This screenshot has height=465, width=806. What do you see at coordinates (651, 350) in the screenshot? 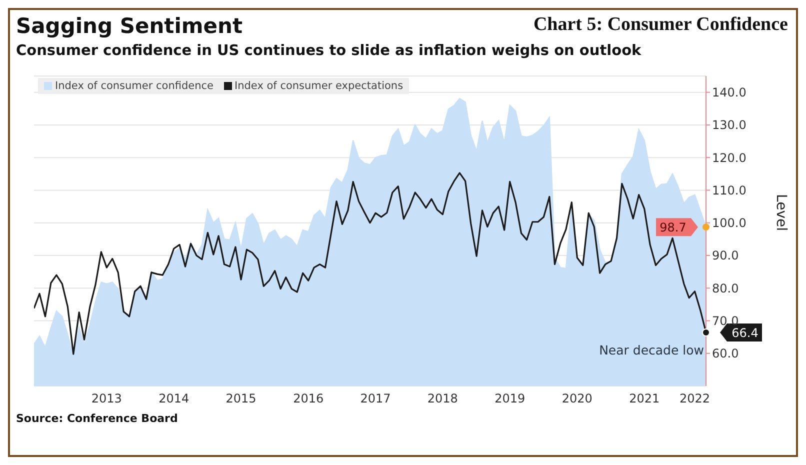
I see `annotation: Near decade low` at bounding box center [651, 350].